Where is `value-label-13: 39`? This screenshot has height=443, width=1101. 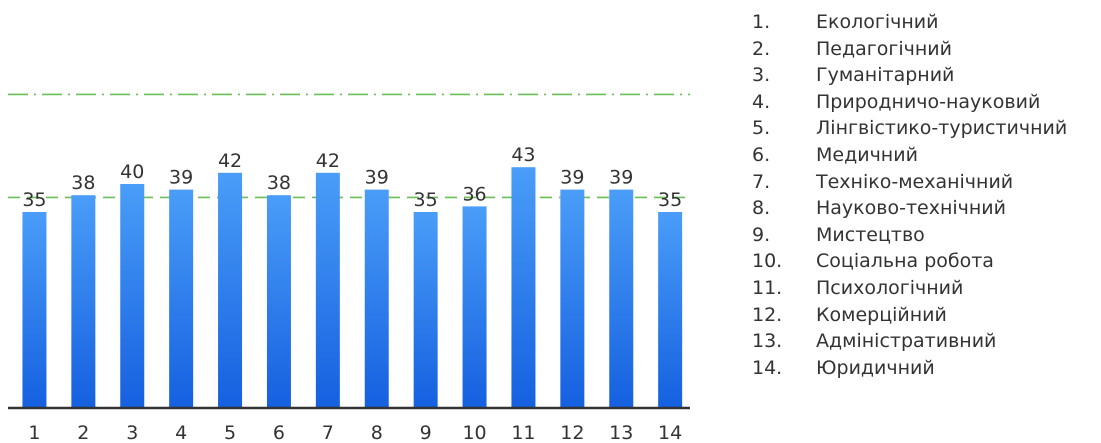 value-label-13: 39 is located at coordinates (621, 178).